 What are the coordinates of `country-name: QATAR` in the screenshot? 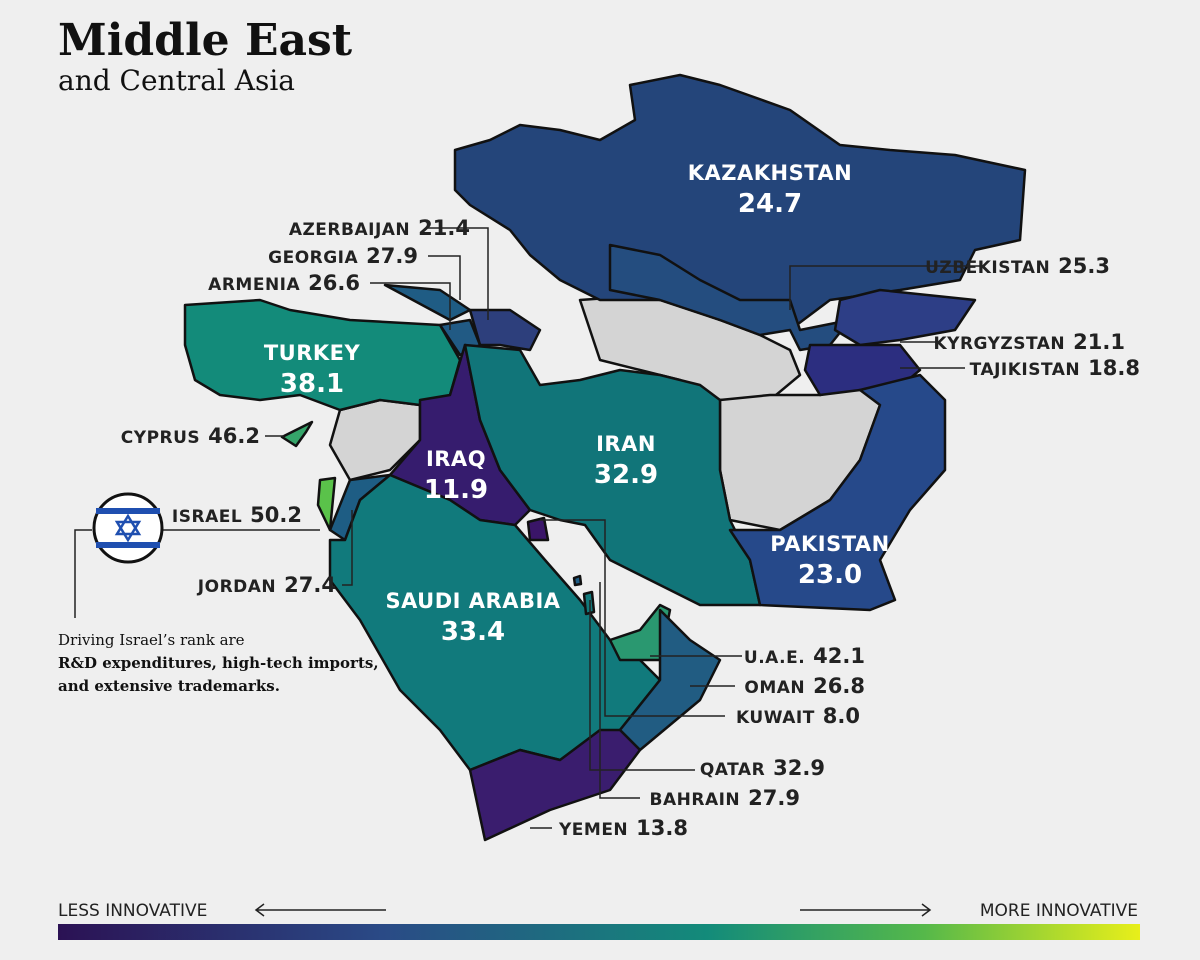 It's located at (732, 770).